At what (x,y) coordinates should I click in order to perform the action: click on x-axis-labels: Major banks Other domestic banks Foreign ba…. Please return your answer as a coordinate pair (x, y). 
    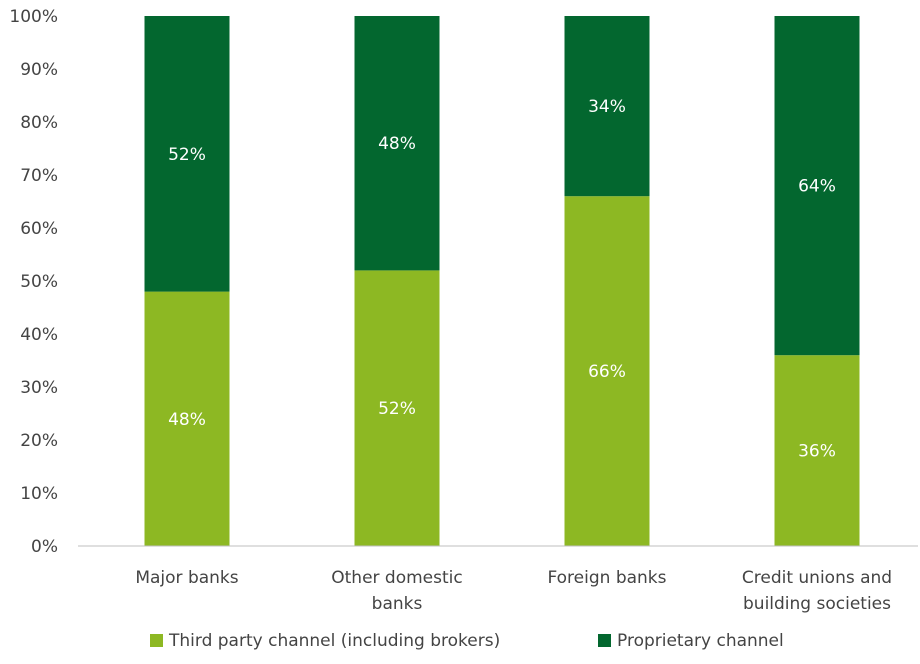
    Looking at the image, I should click on (513, 591).